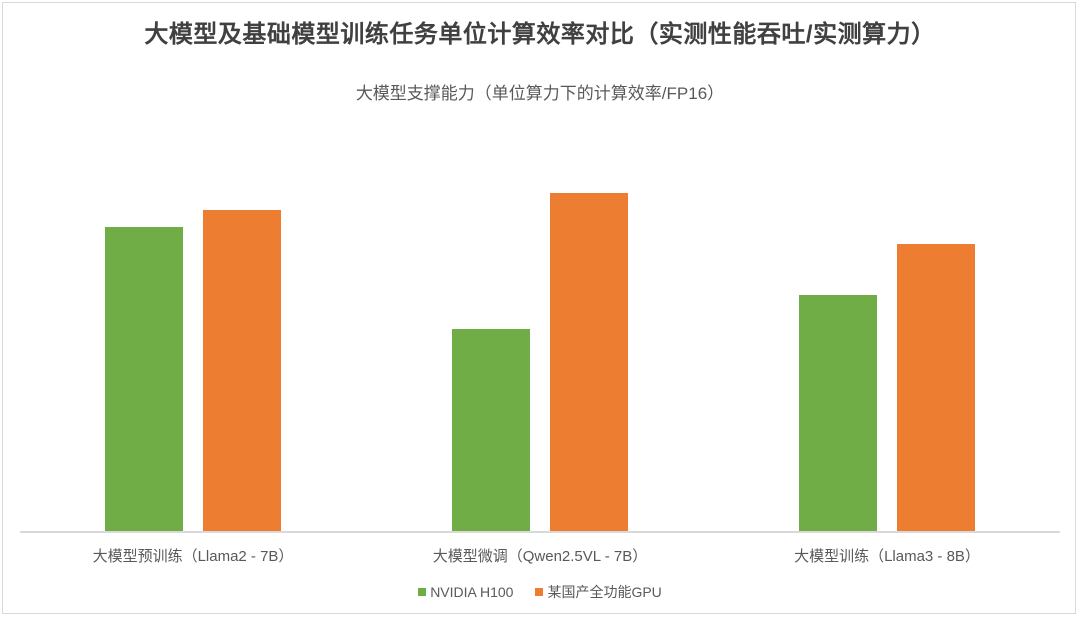  Describe the element at coordinates (193, 556) in the screenshot. I see `x-axis-category-label: 大模型预训练（Llama2 - 7B）` at that location.